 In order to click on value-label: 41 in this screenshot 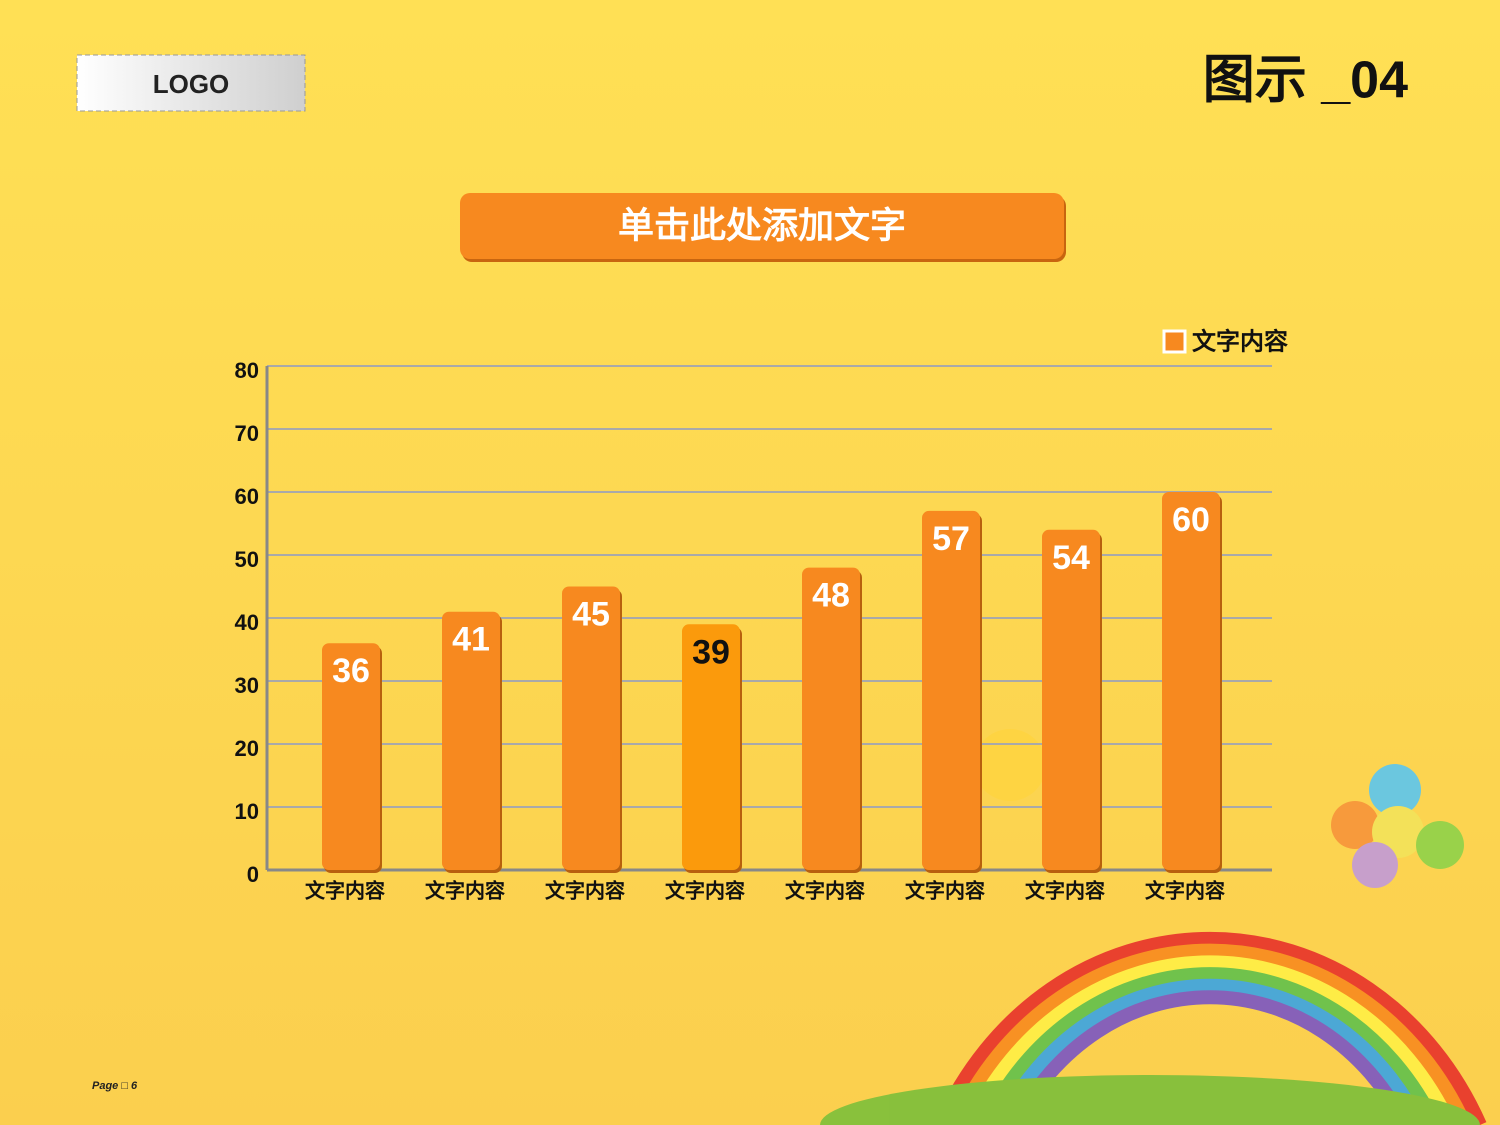, I will do `click(471, 640)`.